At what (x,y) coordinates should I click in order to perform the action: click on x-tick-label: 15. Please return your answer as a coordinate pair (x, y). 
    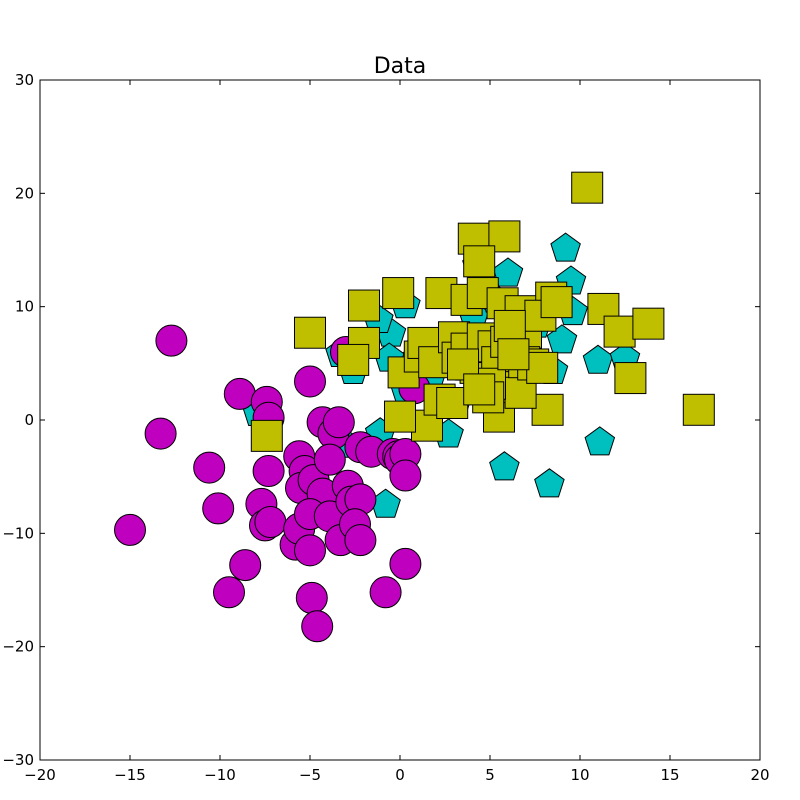
    Looking at the image, I should click on (669, 775).